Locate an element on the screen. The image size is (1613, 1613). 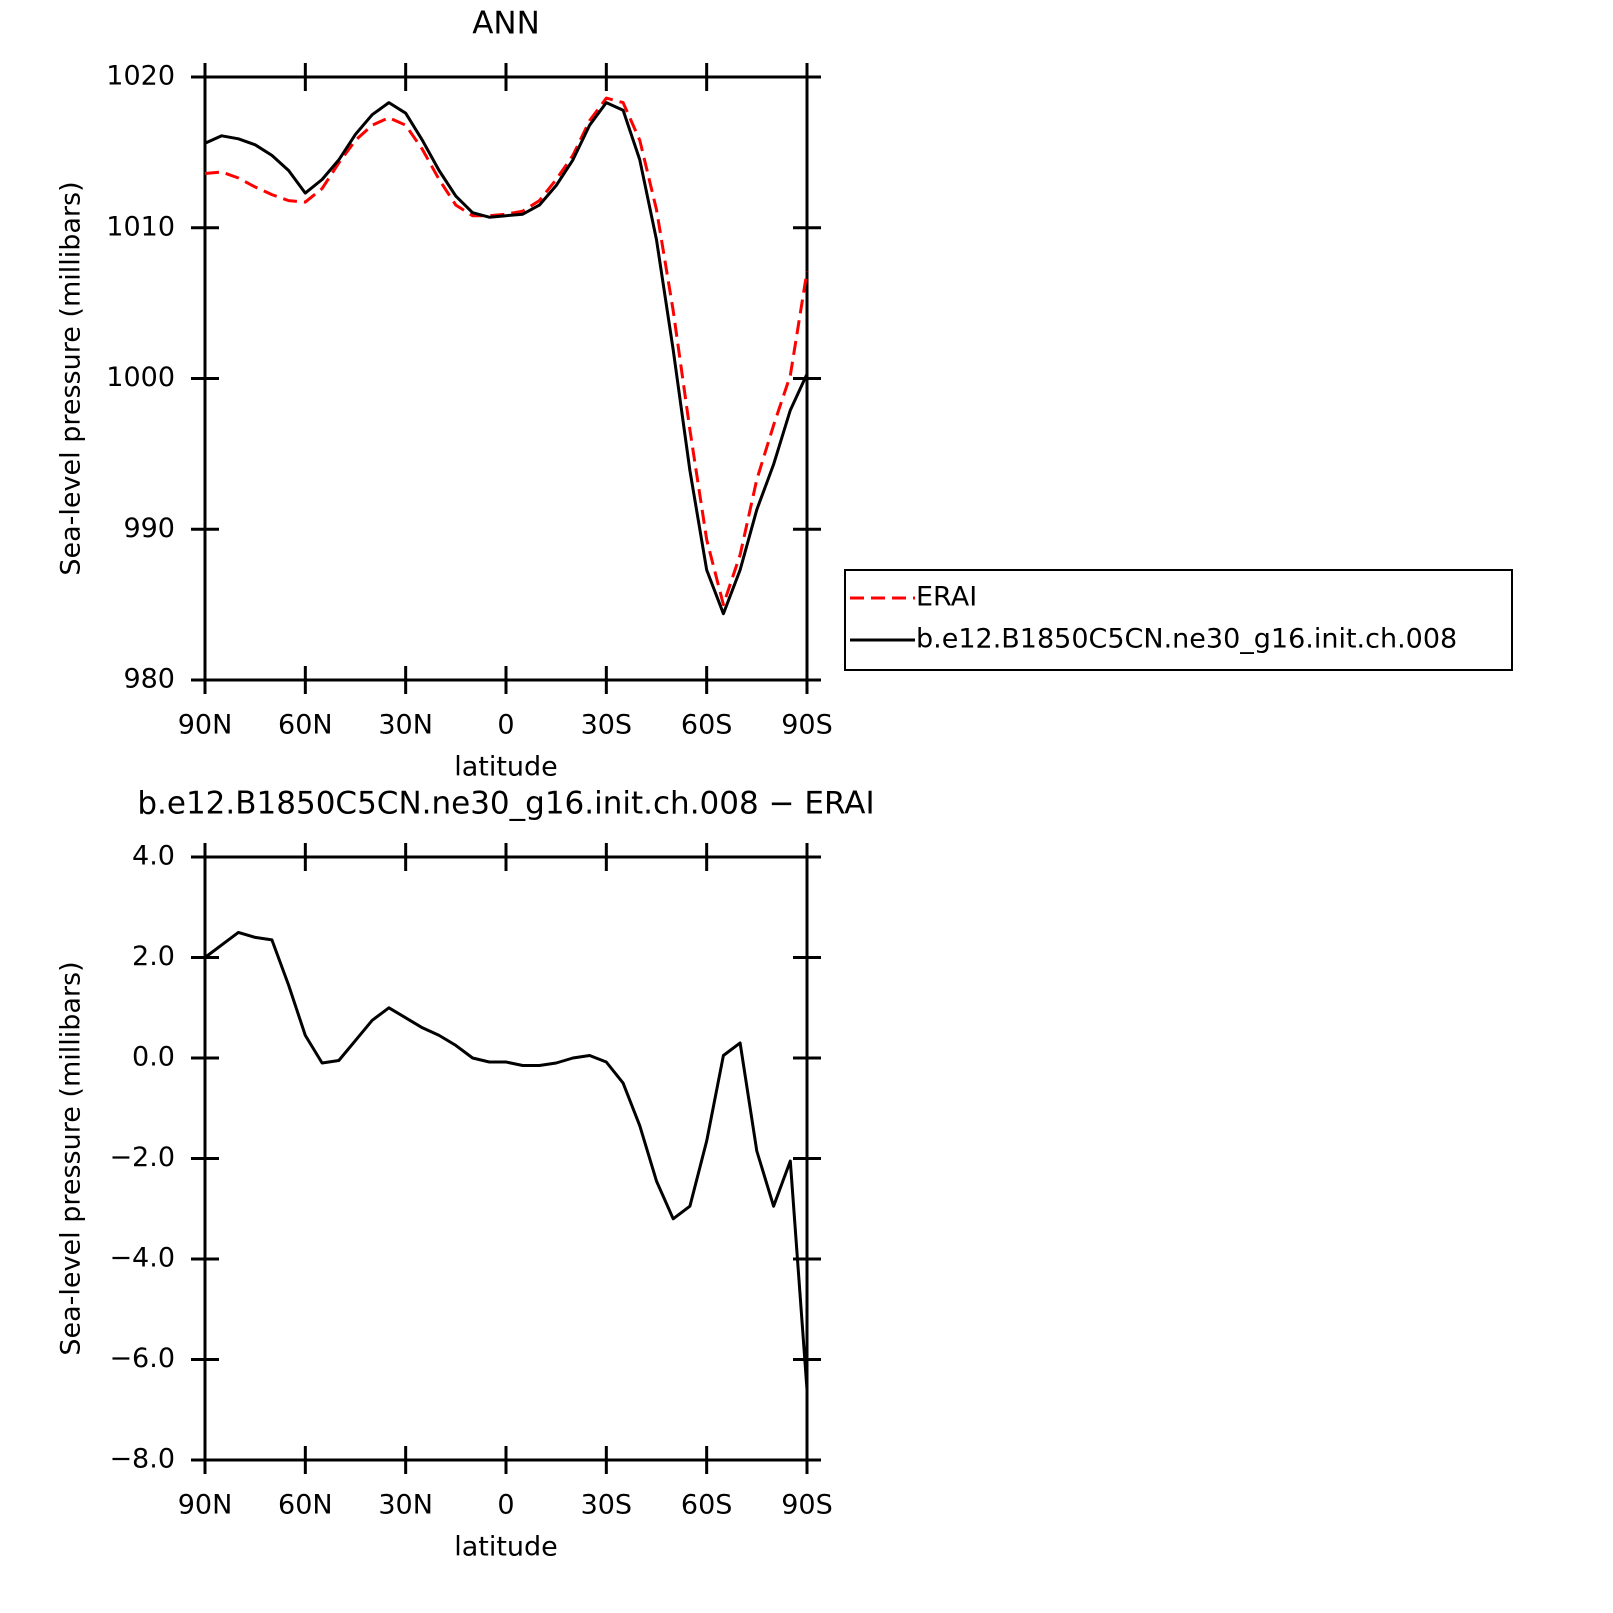
legend-label: ERAI is located at coordinates (946, 597).